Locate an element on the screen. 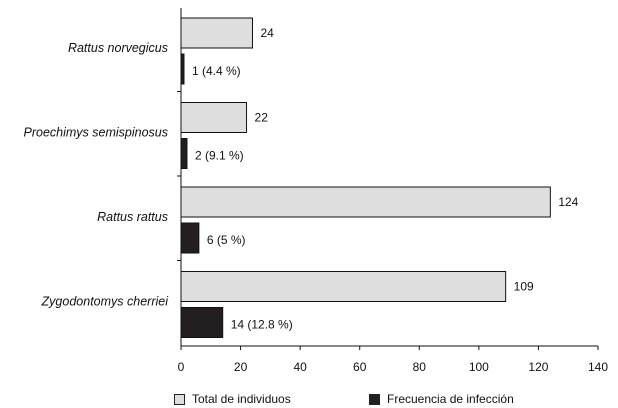 Image resolution: width=618 pixels, height=408 pixels. legend-swatch-infection is located at coordinates (374, 399).